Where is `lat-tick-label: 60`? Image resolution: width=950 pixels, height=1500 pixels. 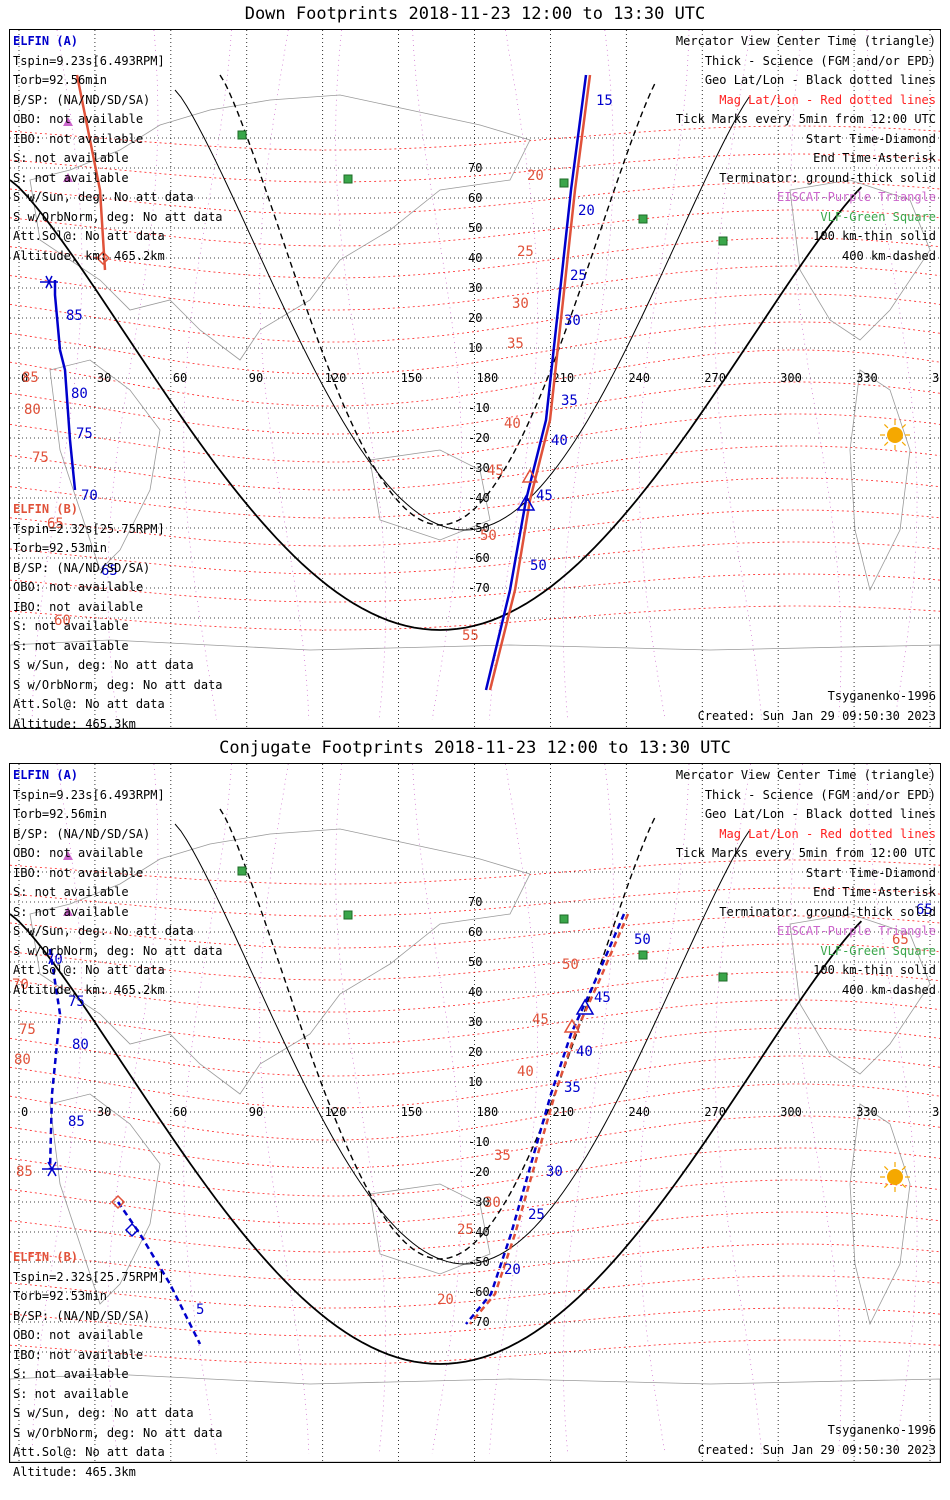
lat-tick-label: 60 is located at coordinates (475, 932).